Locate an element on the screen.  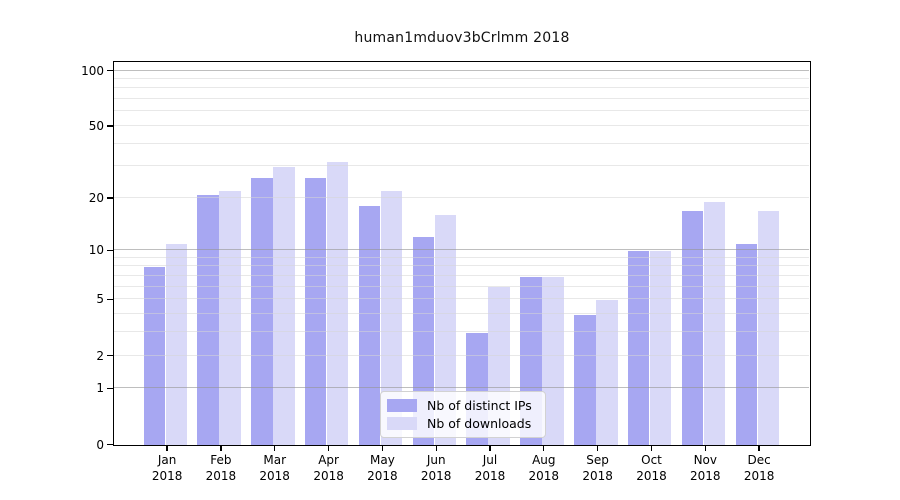
legend-item: Nb of downloads is located at coordinates (462, 423).